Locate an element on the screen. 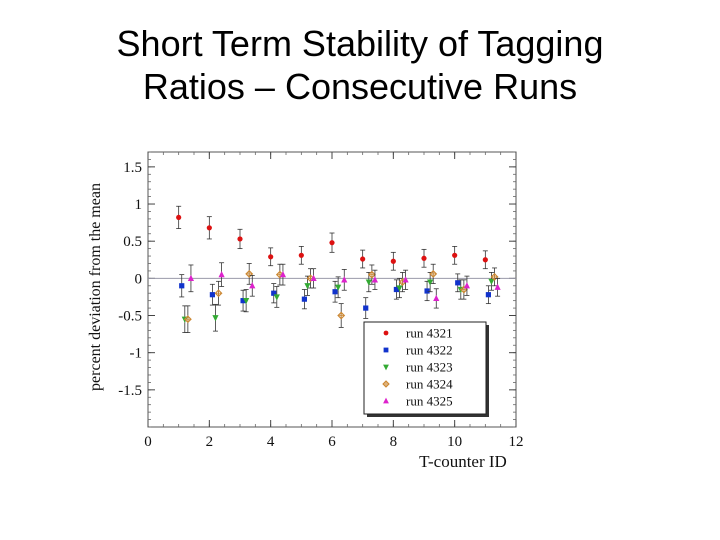 Image resolution: width=720 pixels, height=540 pixels. y-tick-label: 1 is located at coordinates (139, 205).